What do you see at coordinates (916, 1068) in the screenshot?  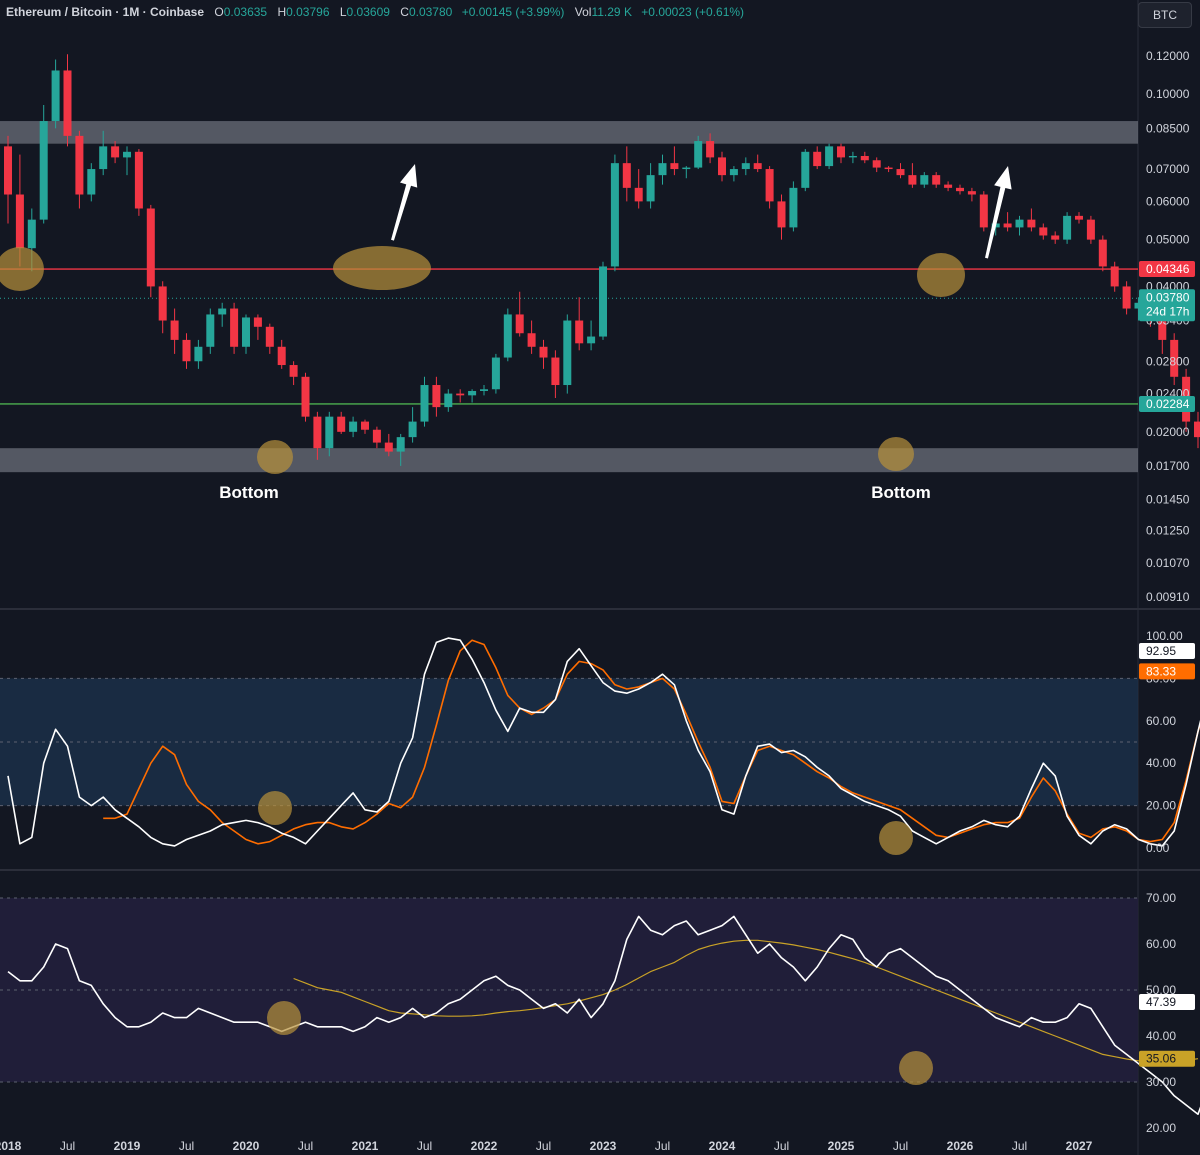 I see `highlight-circle-rsi-2025` at bounding box center [916, 1068].